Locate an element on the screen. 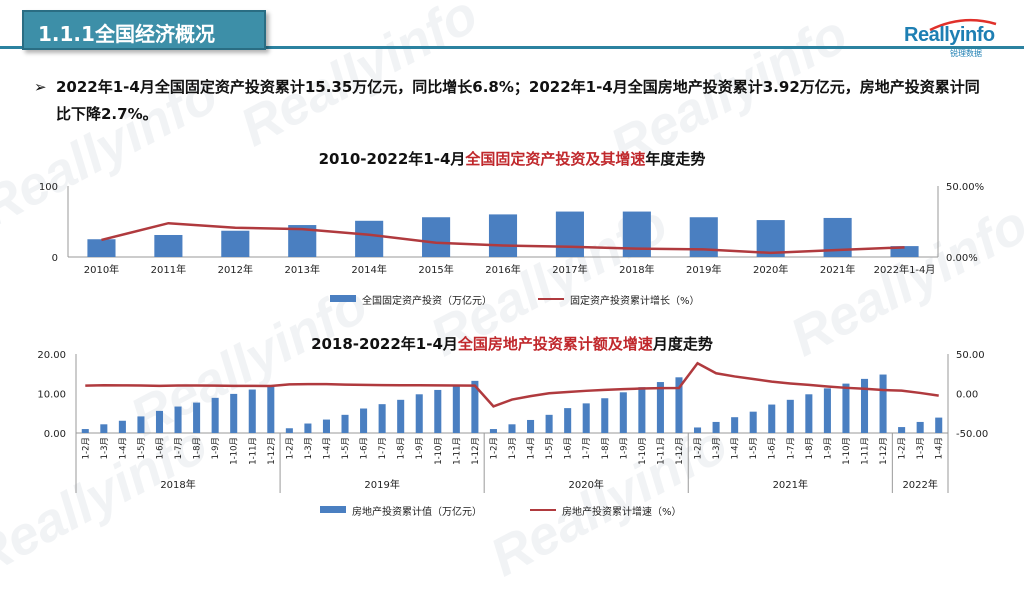 The image size is (1024, 589). x-tick-label: 2011年 is located at coordinates (168, 269).